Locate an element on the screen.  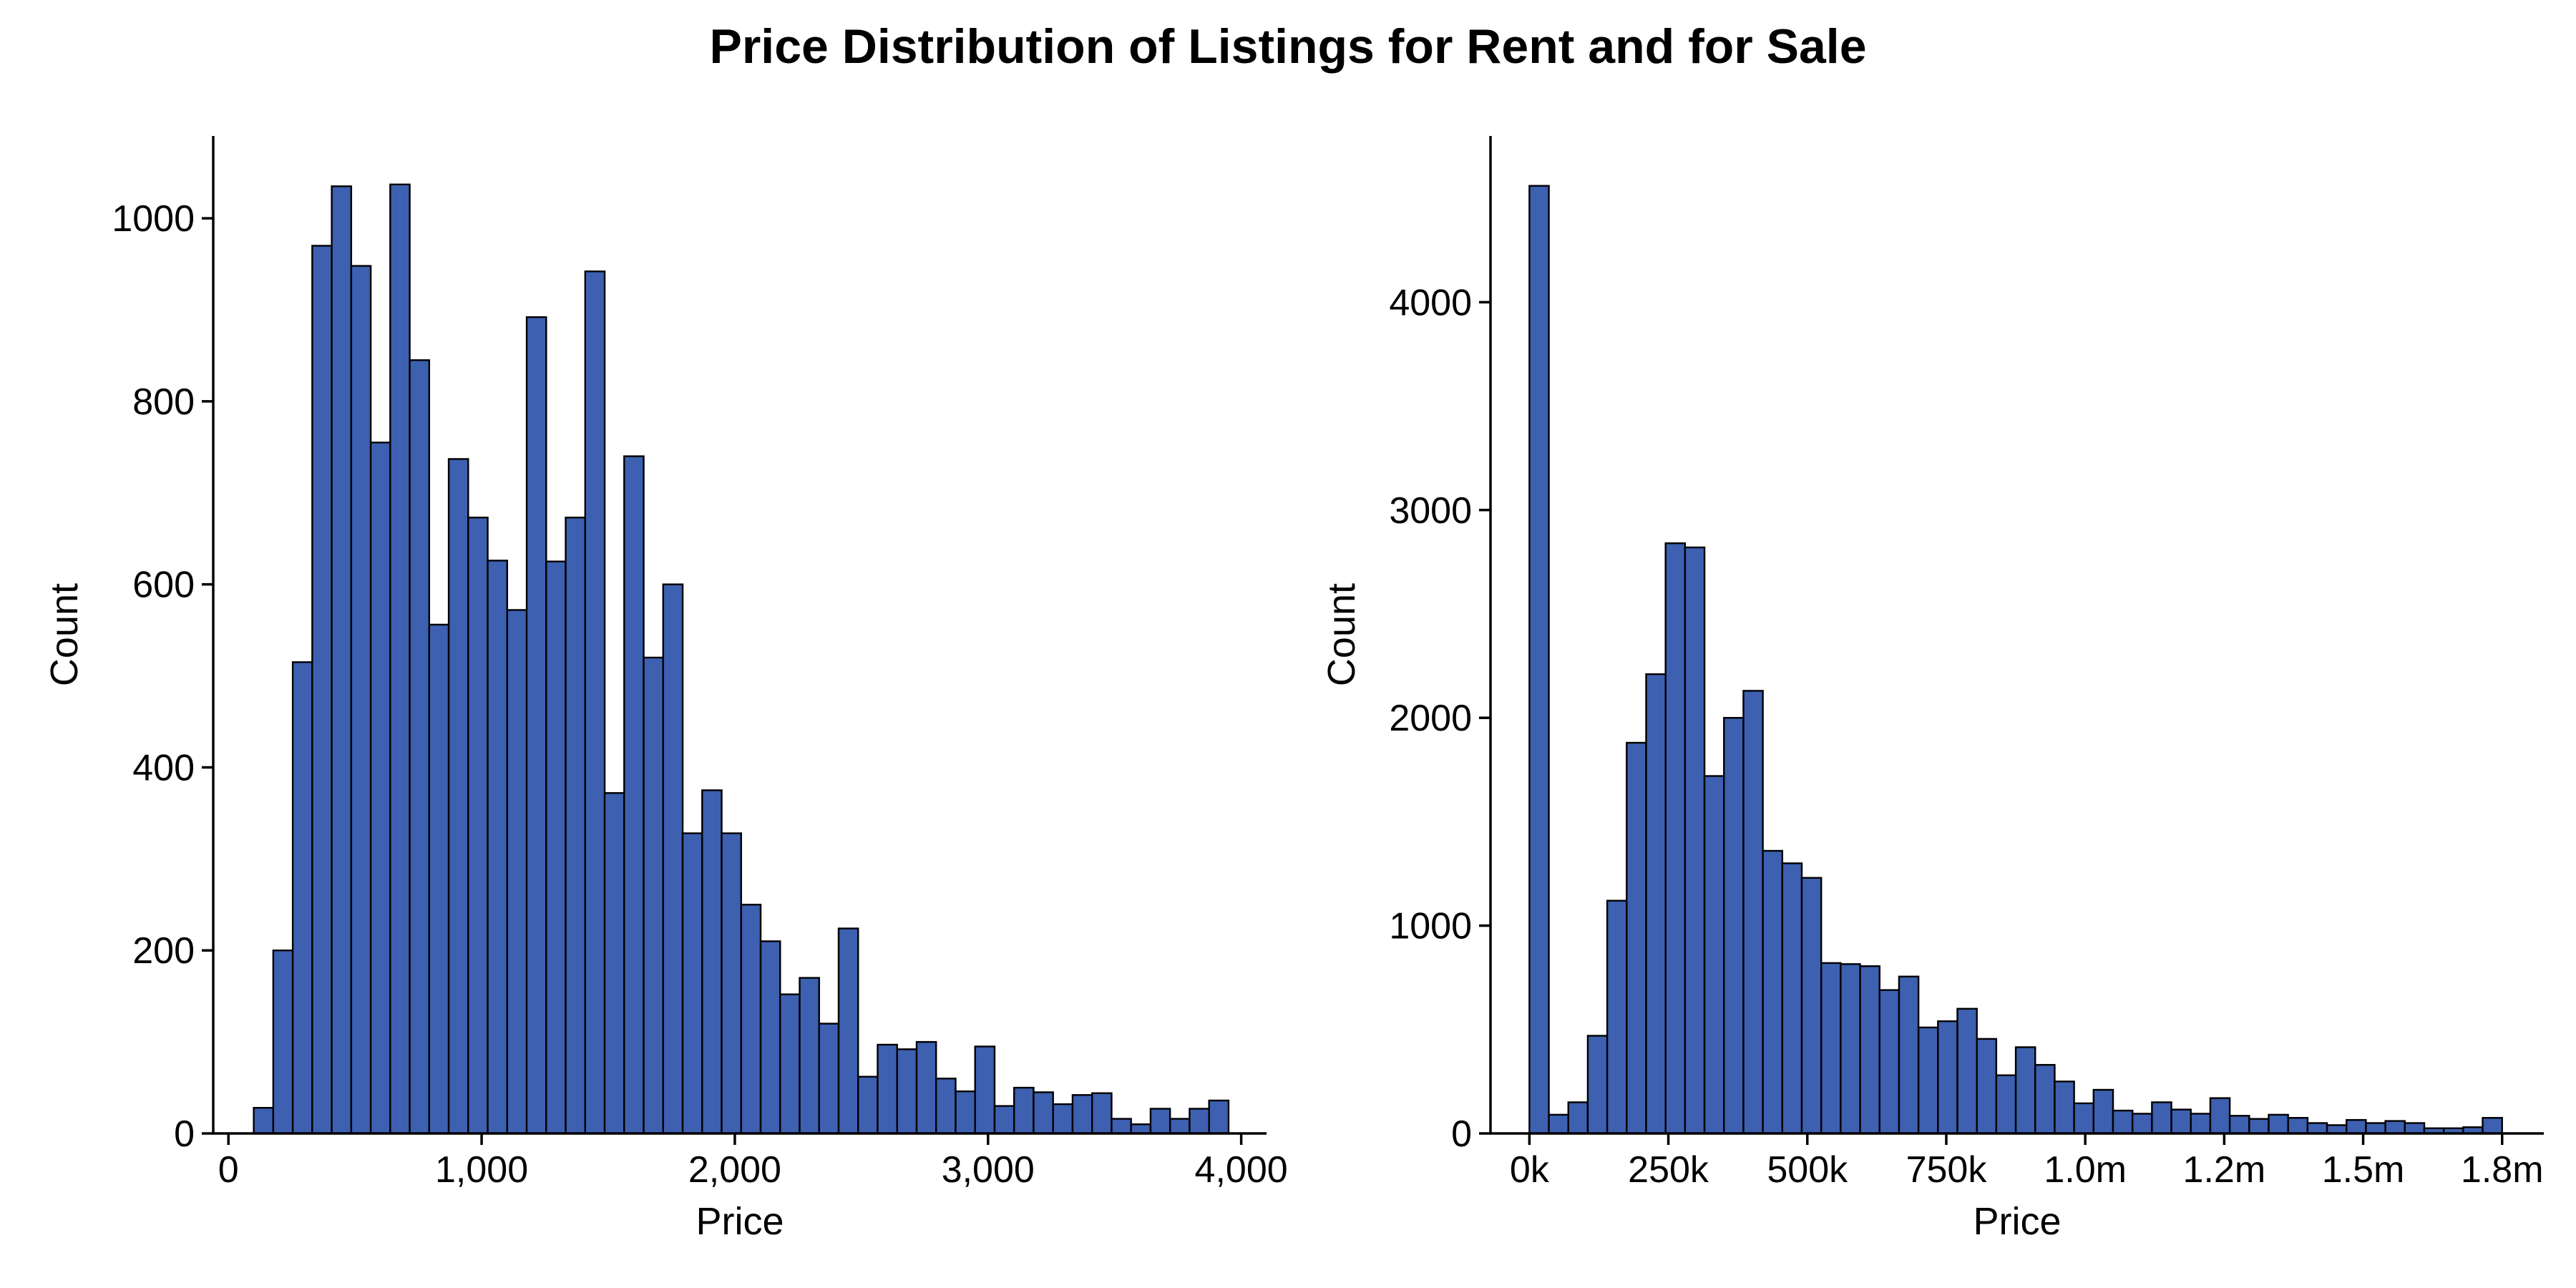
sale-y-tick-label: 1000 is located at coordinates (1430, 926).